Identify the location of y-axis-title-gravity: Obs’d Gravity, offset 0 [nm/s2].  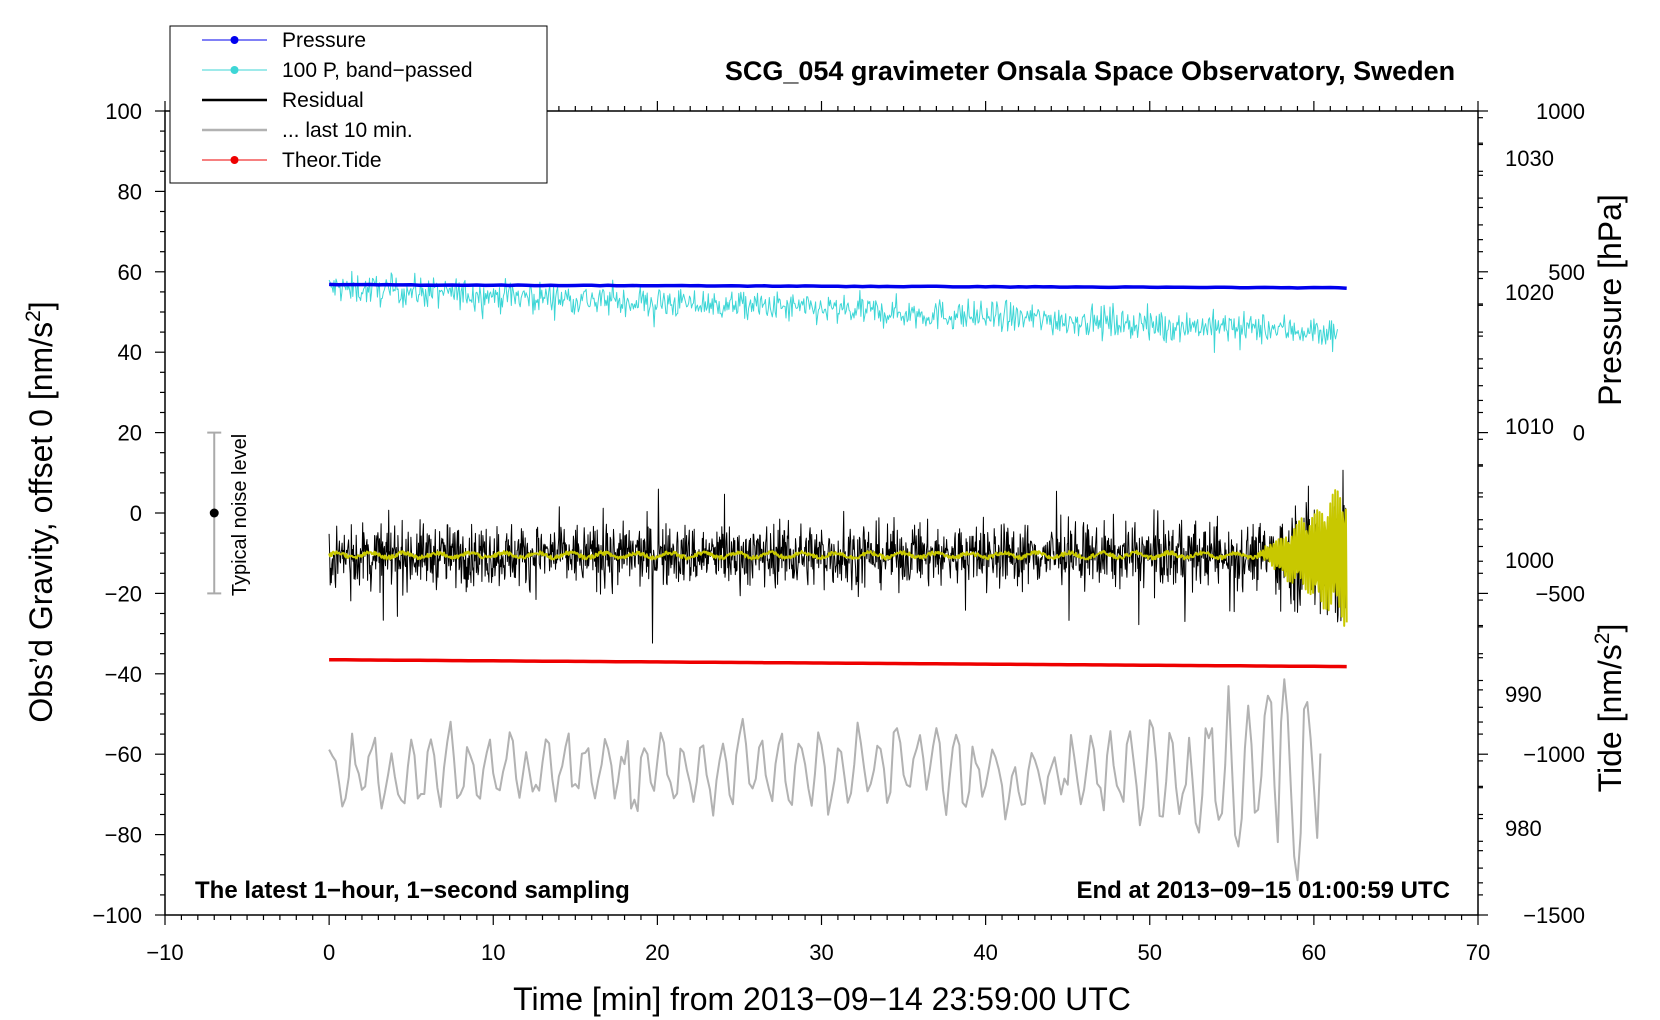
(40, 511).